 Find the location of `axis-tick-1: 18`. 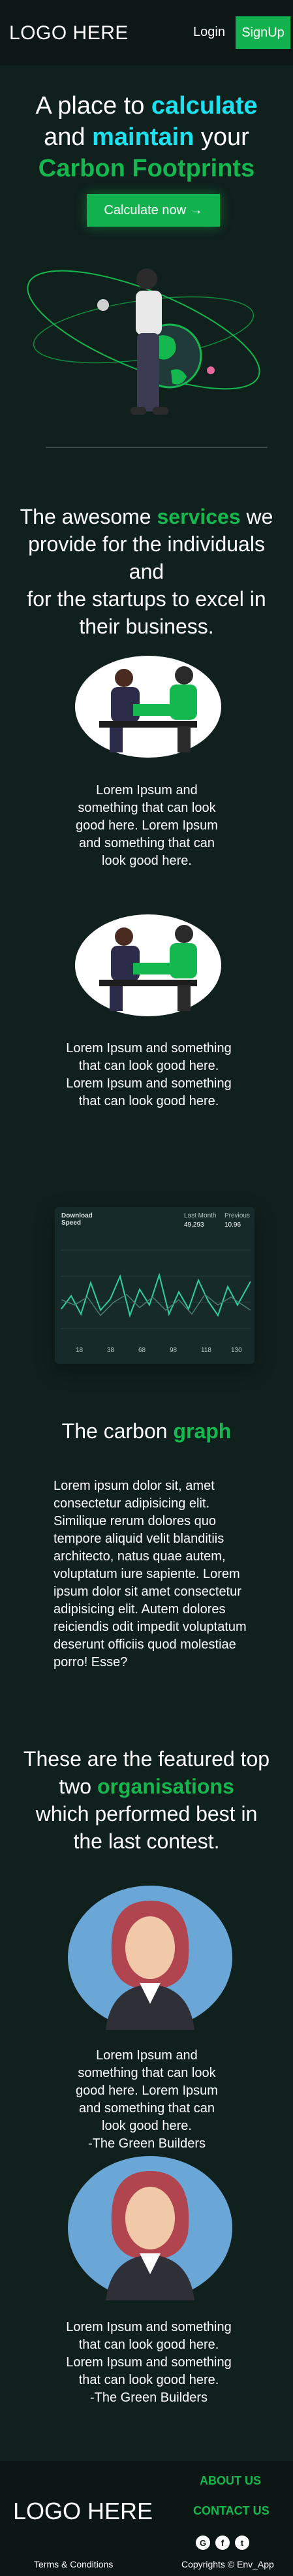

axis-tick-1: 18 is located at coordinates (80, 1350).